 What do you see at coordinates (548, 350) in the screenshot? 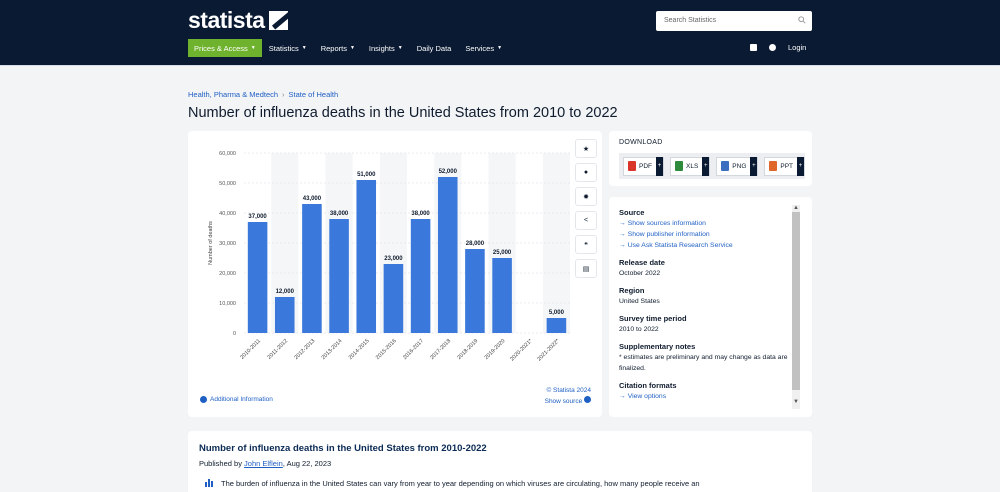
I see `x-tick-label: 2021-2022*` at bounding box center [548, 350].